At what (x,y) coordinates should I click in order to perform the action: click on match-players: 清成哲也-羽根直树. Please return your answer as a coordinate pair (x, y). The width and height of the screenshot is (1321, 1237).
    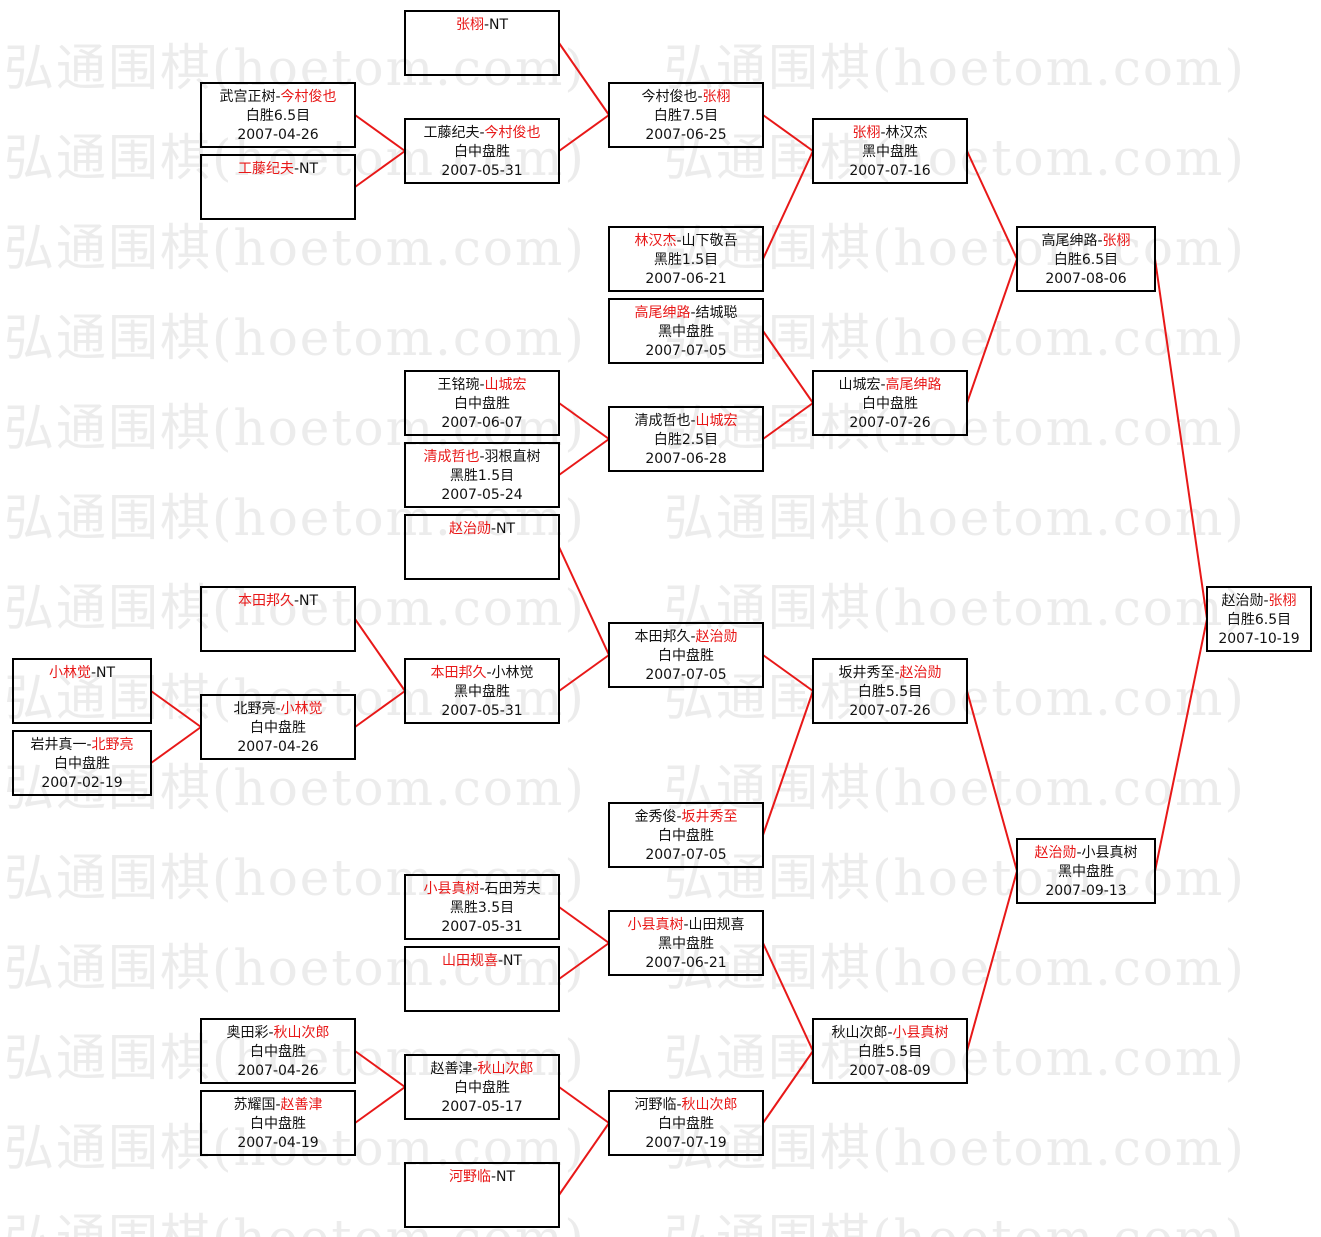
    Looking at the image, I should click on (482, 457).